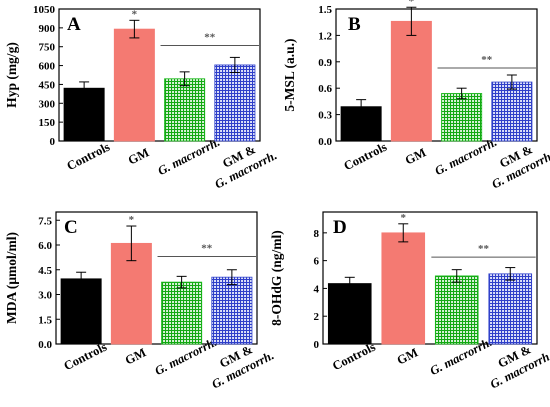 This screenshot has width=550, height=407. I want to click on y-tick-label: 7.5, so click(45, 221).